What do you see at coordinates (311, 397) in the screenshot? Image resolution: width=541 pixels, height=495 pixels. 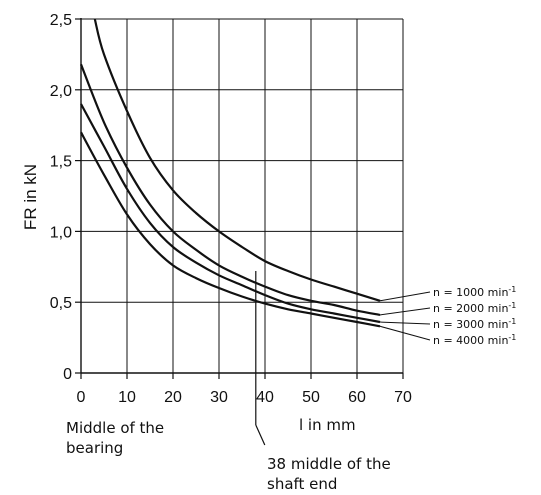 I see `x-tick-label: 50` at bounding box center [311, 397].